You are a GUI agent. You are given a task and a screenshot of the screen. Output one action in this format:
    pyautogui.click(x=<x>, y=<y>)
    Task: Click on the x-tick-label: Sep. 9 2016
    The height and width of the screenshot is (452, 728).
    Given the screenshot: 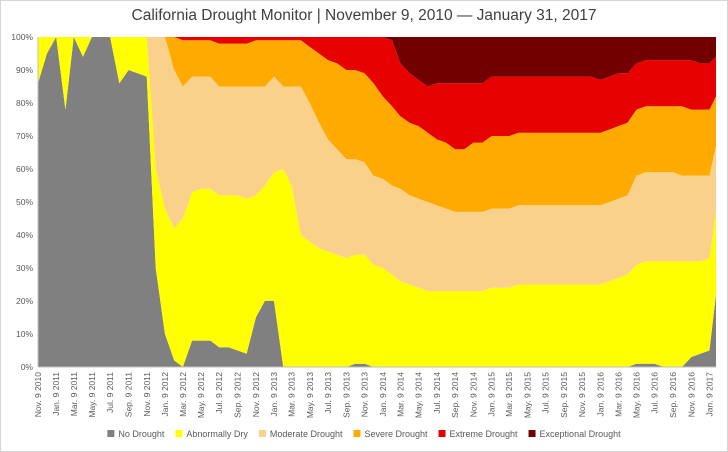 What is the action you would take?
    pyautogui.click(x=673, y=395)
    